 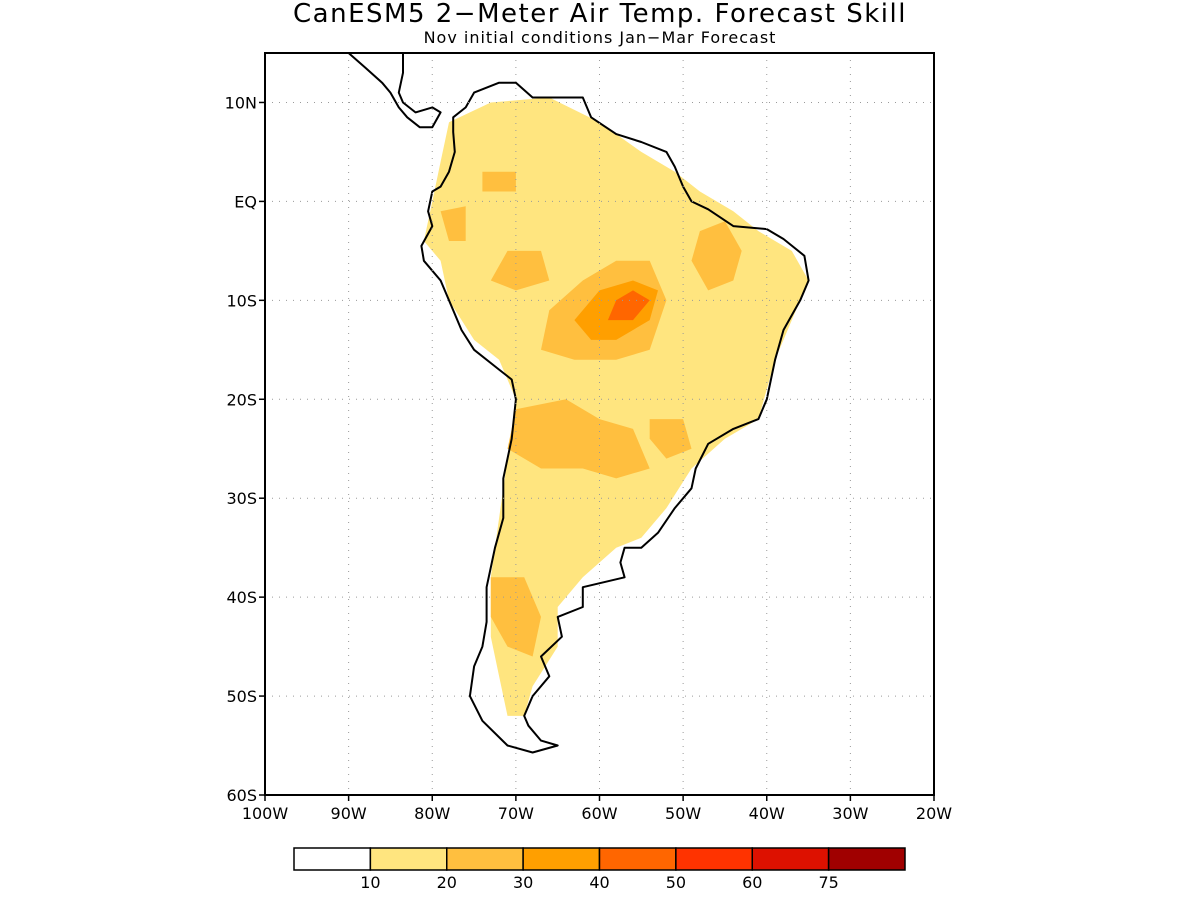 I want to click on colorbar-tick-label: 30, so click(x=523, y=882).